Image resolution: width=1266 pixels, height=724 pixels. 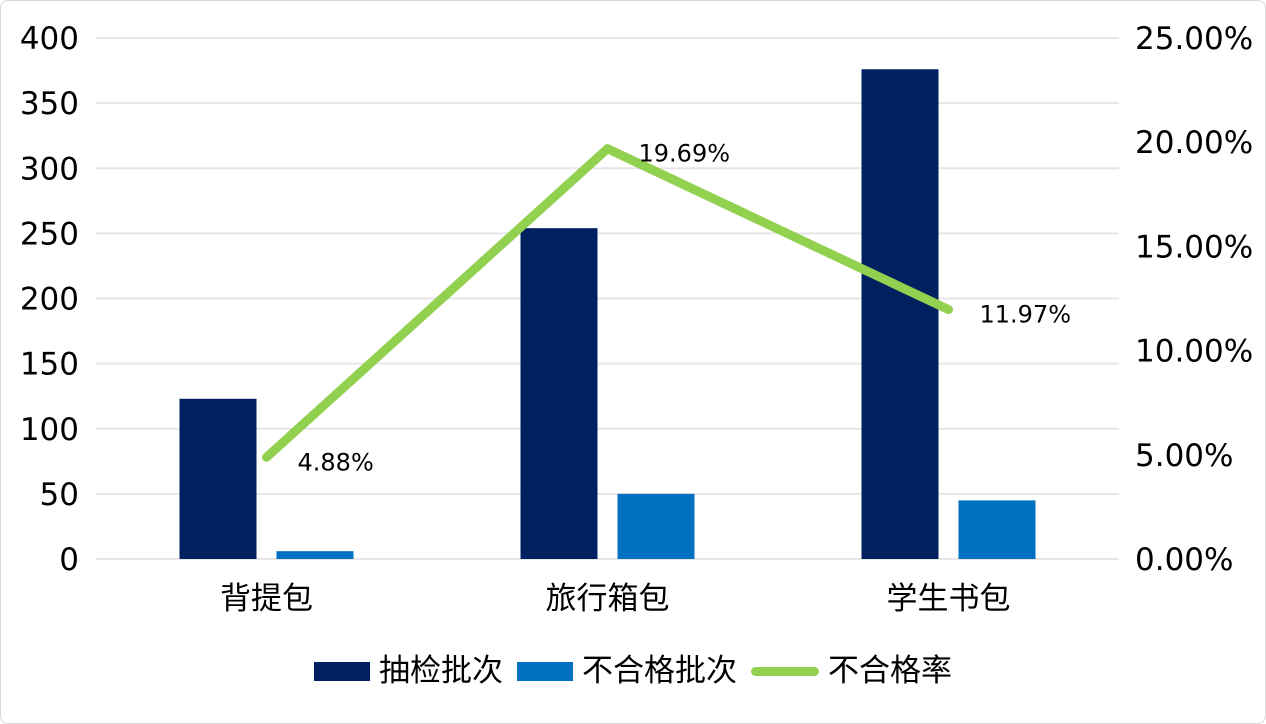 What do you see at coordinates (659, 670) in the screenshot?
I see `legend-label-failed-batches: 不合格批次` at bounding box center [659, 670].